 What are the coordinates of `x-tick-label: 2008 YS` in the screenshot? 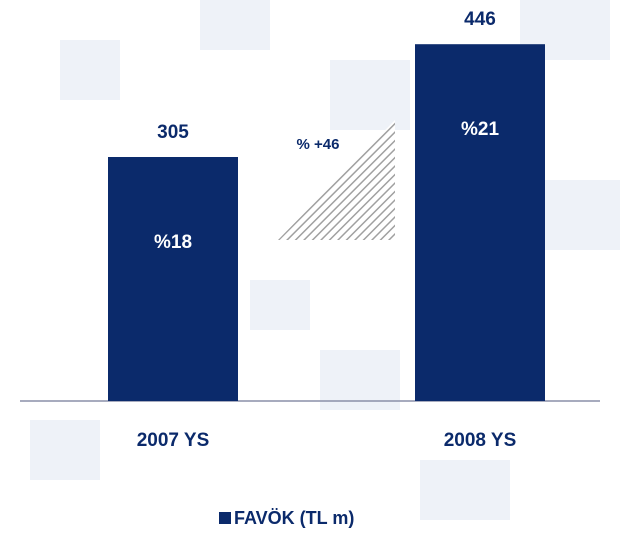 It's located at (480, 440).